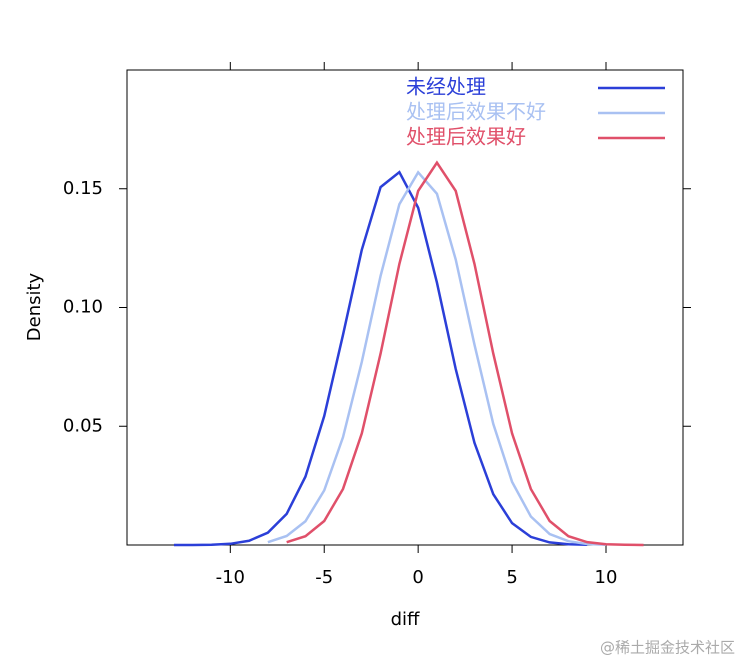  What do you see at coordinates (417, 577) in the screenshot?
I see `x-tick-label: 0` at bounding box center [417, 577].